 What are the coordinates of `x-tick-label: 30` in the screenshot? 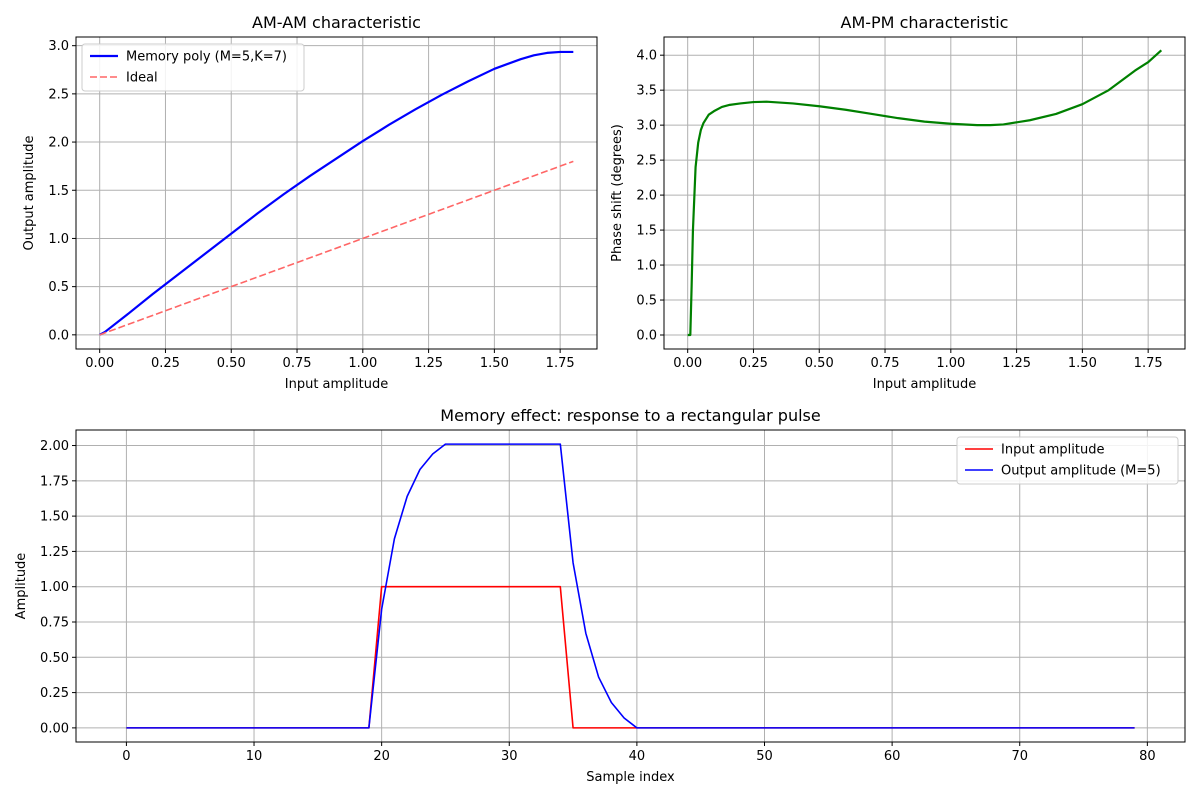 It's located at (509, 756).